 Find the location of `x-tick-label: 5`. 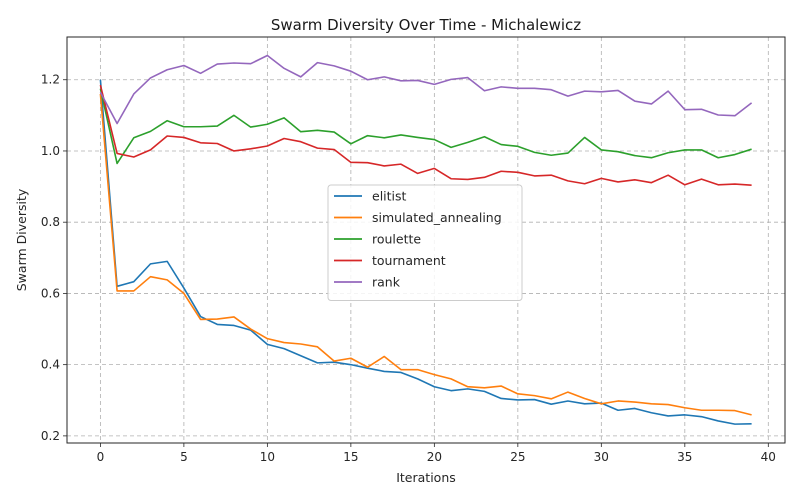

x-tick-label: 5 is located at coordinates (184, 457).